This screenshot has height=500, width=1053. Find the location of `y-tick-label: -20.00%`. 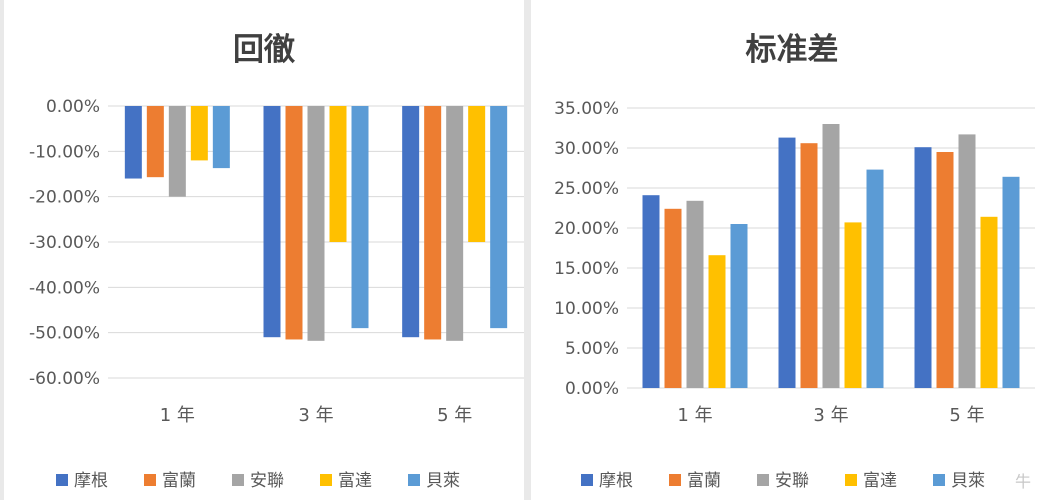

y-tick-label: -20.00% is located at coordinates (64, 198).